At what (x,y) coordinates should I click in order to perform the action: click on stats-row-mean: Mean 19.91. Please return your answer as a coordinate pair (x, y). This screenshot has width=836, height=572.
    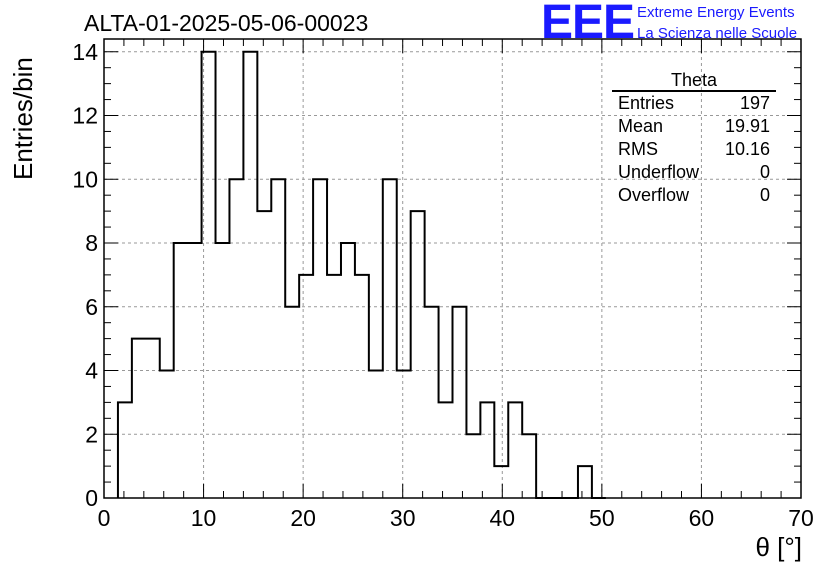
    Looking at the image, I should click on (694, 126).